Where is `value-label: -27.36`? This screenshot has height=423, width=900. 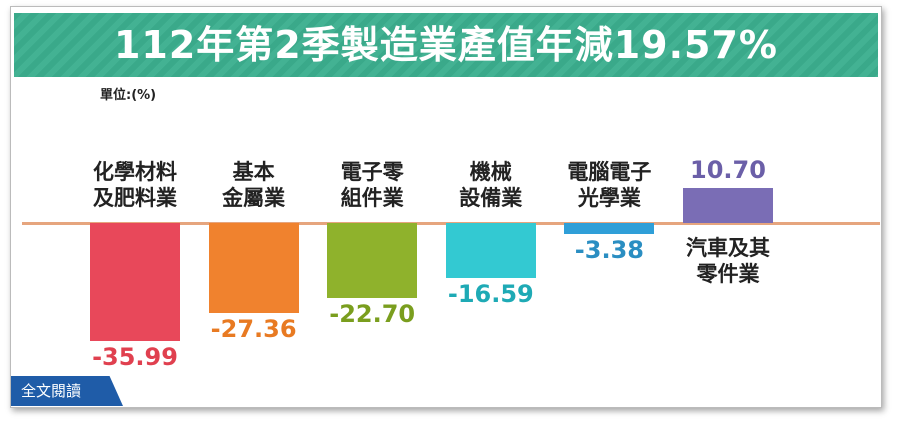 value-label: -27.36 is located at coordinates (253, 329).